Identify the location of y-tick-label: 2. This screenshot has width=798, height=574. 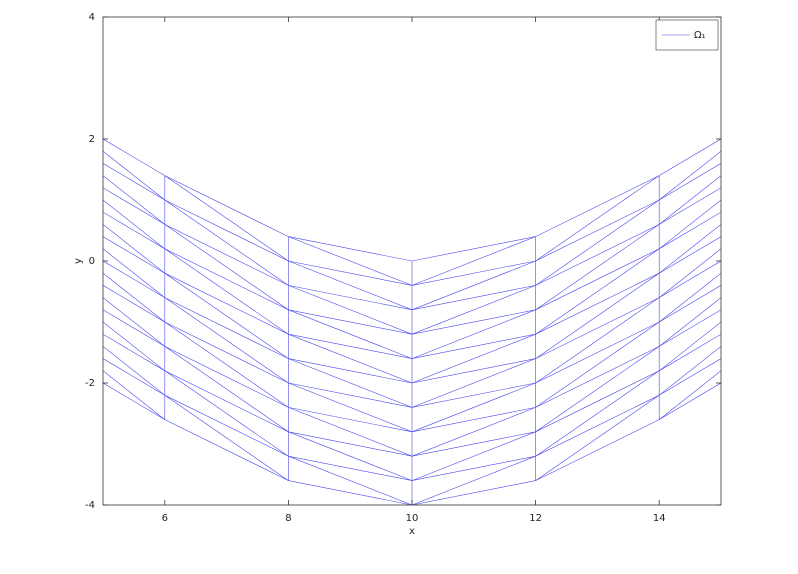
(92, 139).